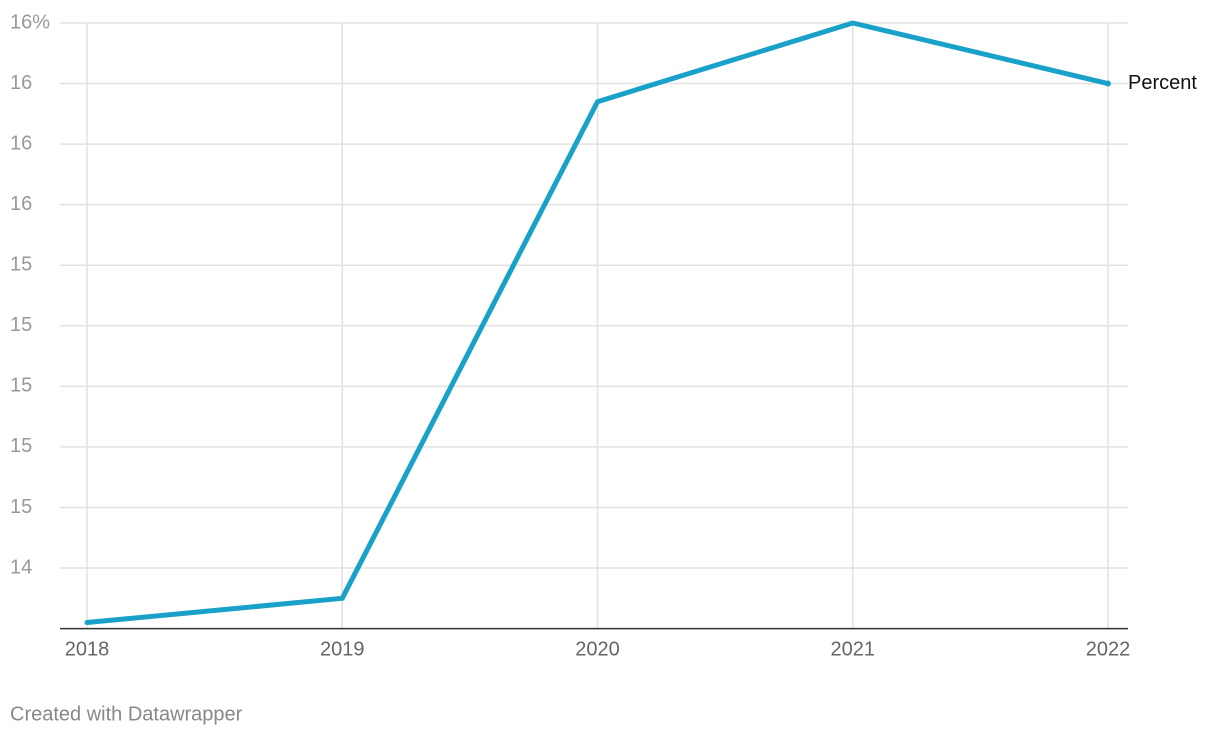 The width and height of the screenshot is (1220, 740). What do you see at coordinates (1162, 83) in the screenshot?
I see `series-label: Percent` at bounding box center [1162, 83].